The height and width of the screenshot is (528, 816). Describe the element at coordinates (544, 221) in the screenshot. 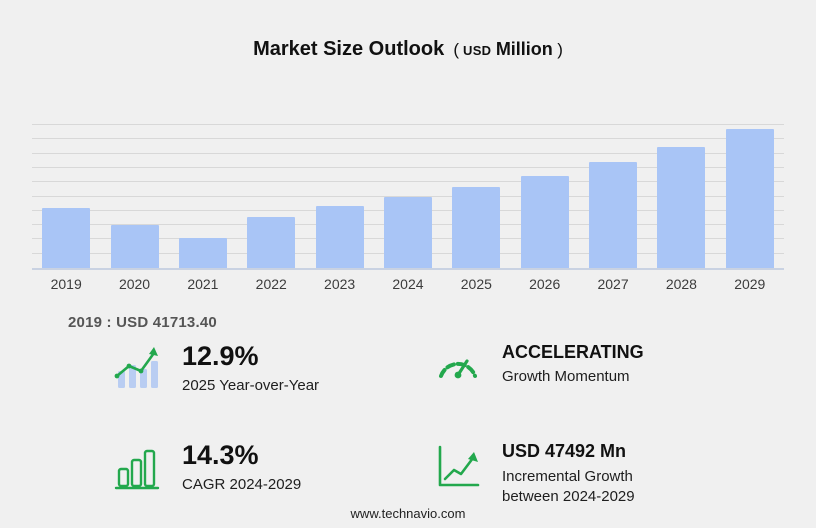

I see `bar-rect-2026` at that location.